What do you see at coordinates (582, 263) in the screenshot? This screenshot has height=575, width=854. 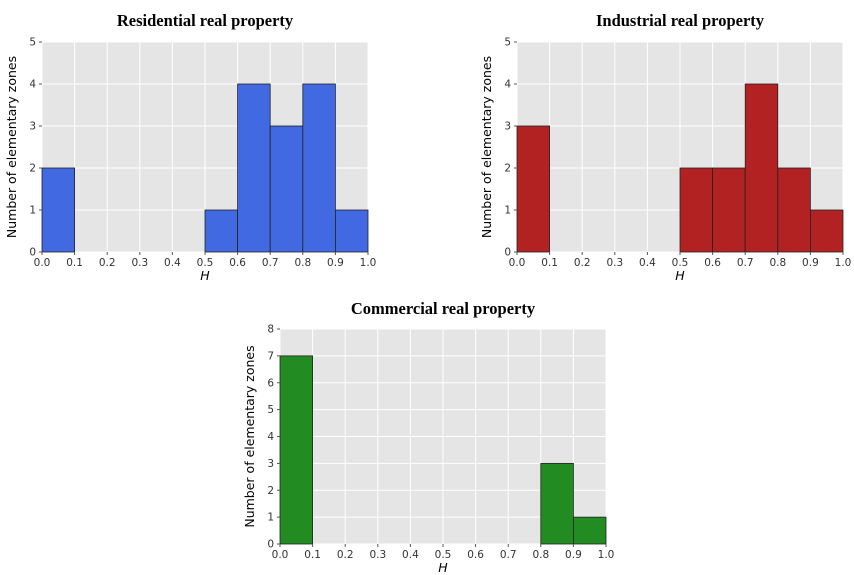 I see `industrial-x-tick-label: 0.2` at bounding box center [582, 263].